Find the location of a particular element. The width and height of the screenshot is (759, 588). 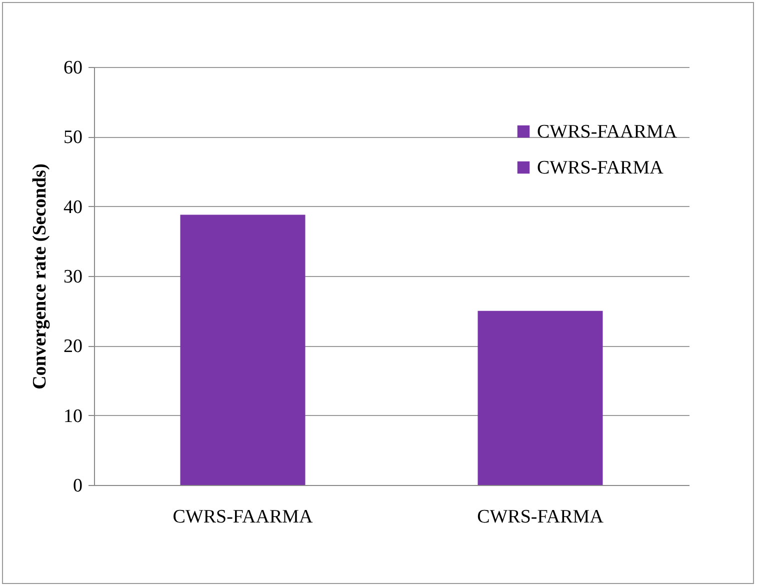

y-tick-label: 20 is located at coordinates (73, 347).